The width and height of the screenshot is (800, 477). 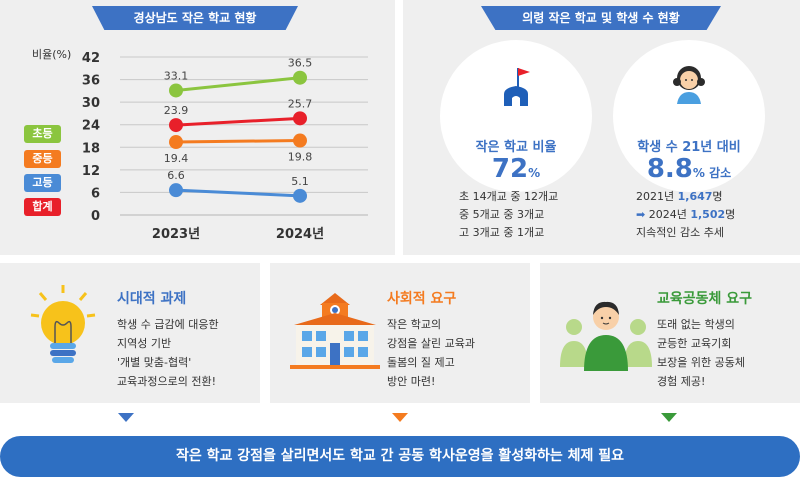 I want to click on x-tick-label: 2023년, so click(x=176, y=234).